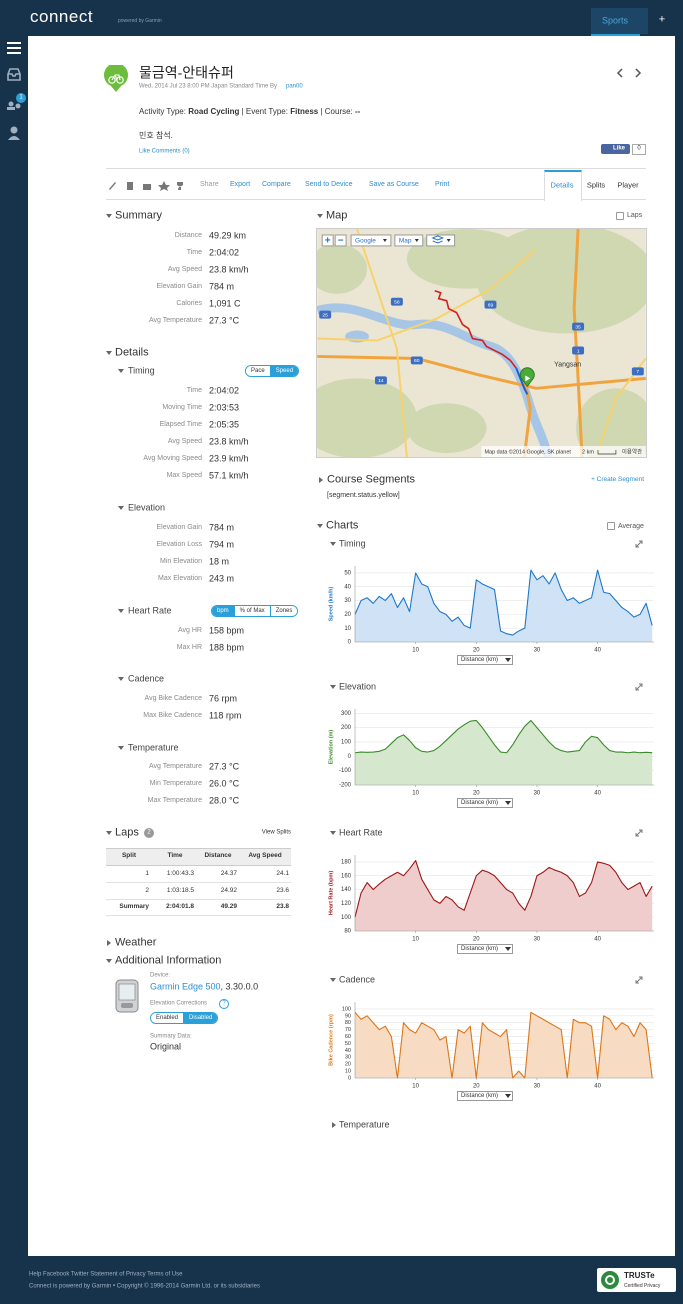 The height and width of the screenshot is (1304, 683). What do you see at coordinates (284, 371) in the screenshot?
I see `toggle-option: Speed` at bounding box center [284, 371].